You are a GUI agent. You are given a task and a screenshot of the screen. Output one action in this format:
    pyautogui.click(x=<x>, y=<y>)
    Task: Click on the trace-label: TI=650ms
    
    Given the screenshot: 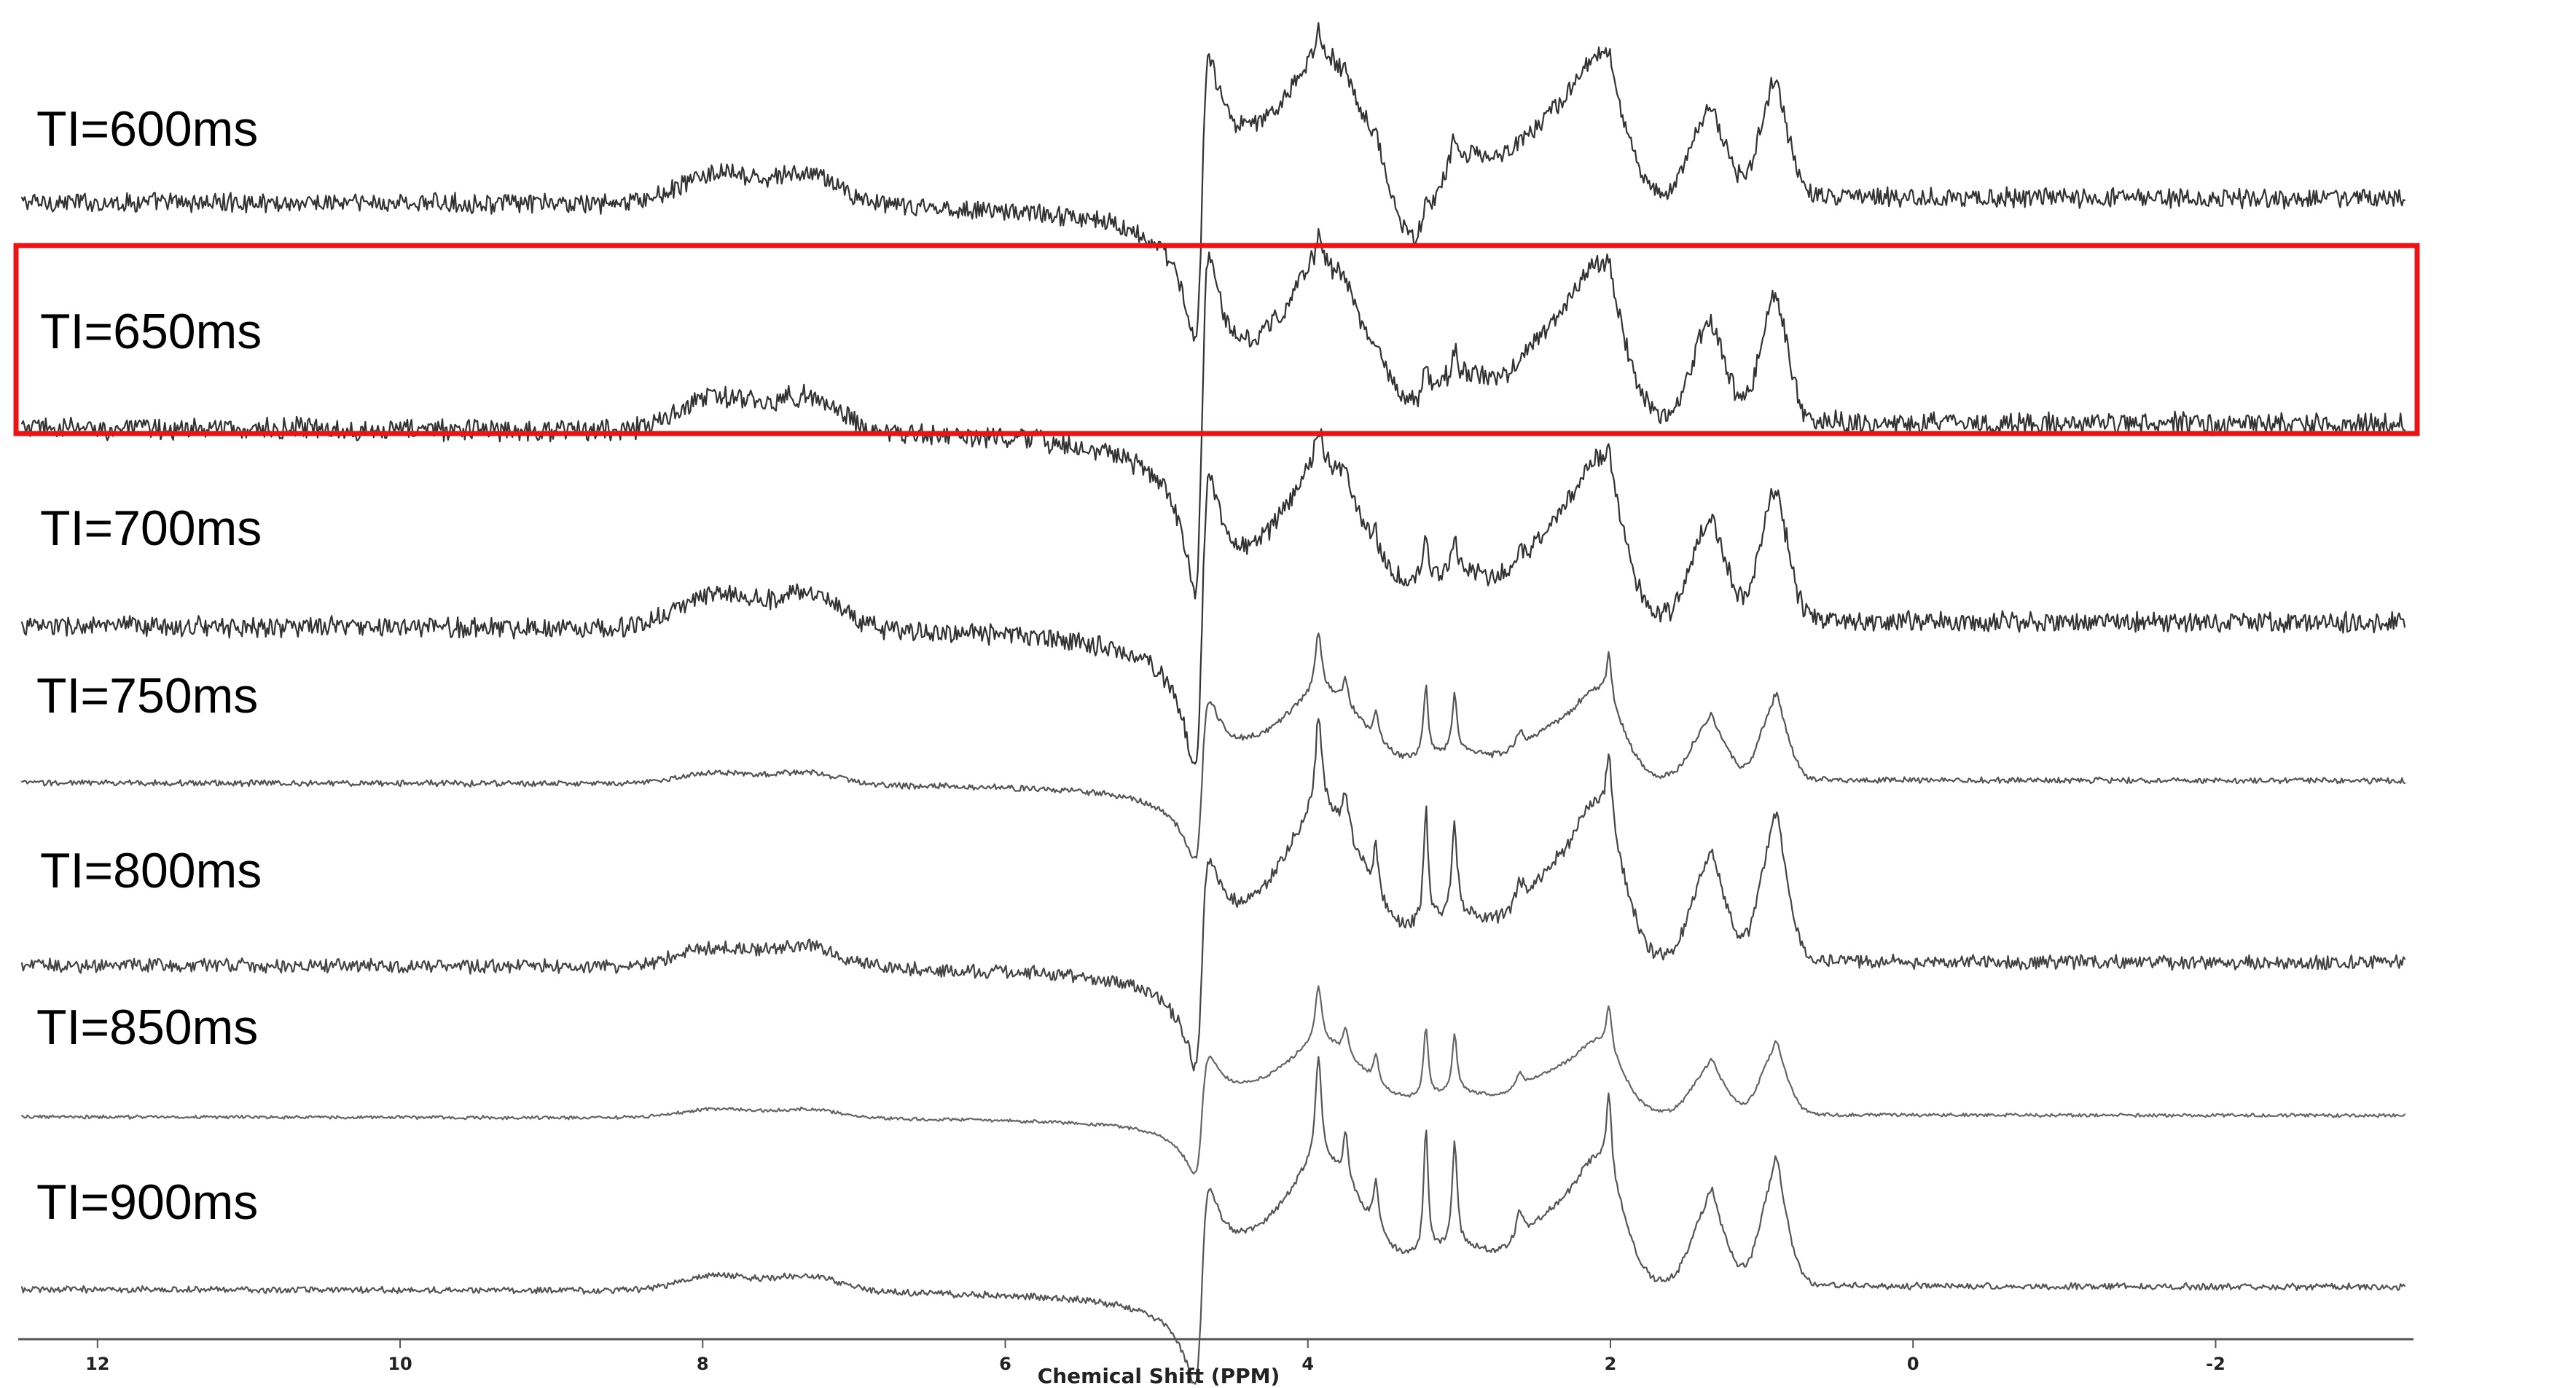 What is the action you would take?
    pyautogui.click(x=151, y=332)
    